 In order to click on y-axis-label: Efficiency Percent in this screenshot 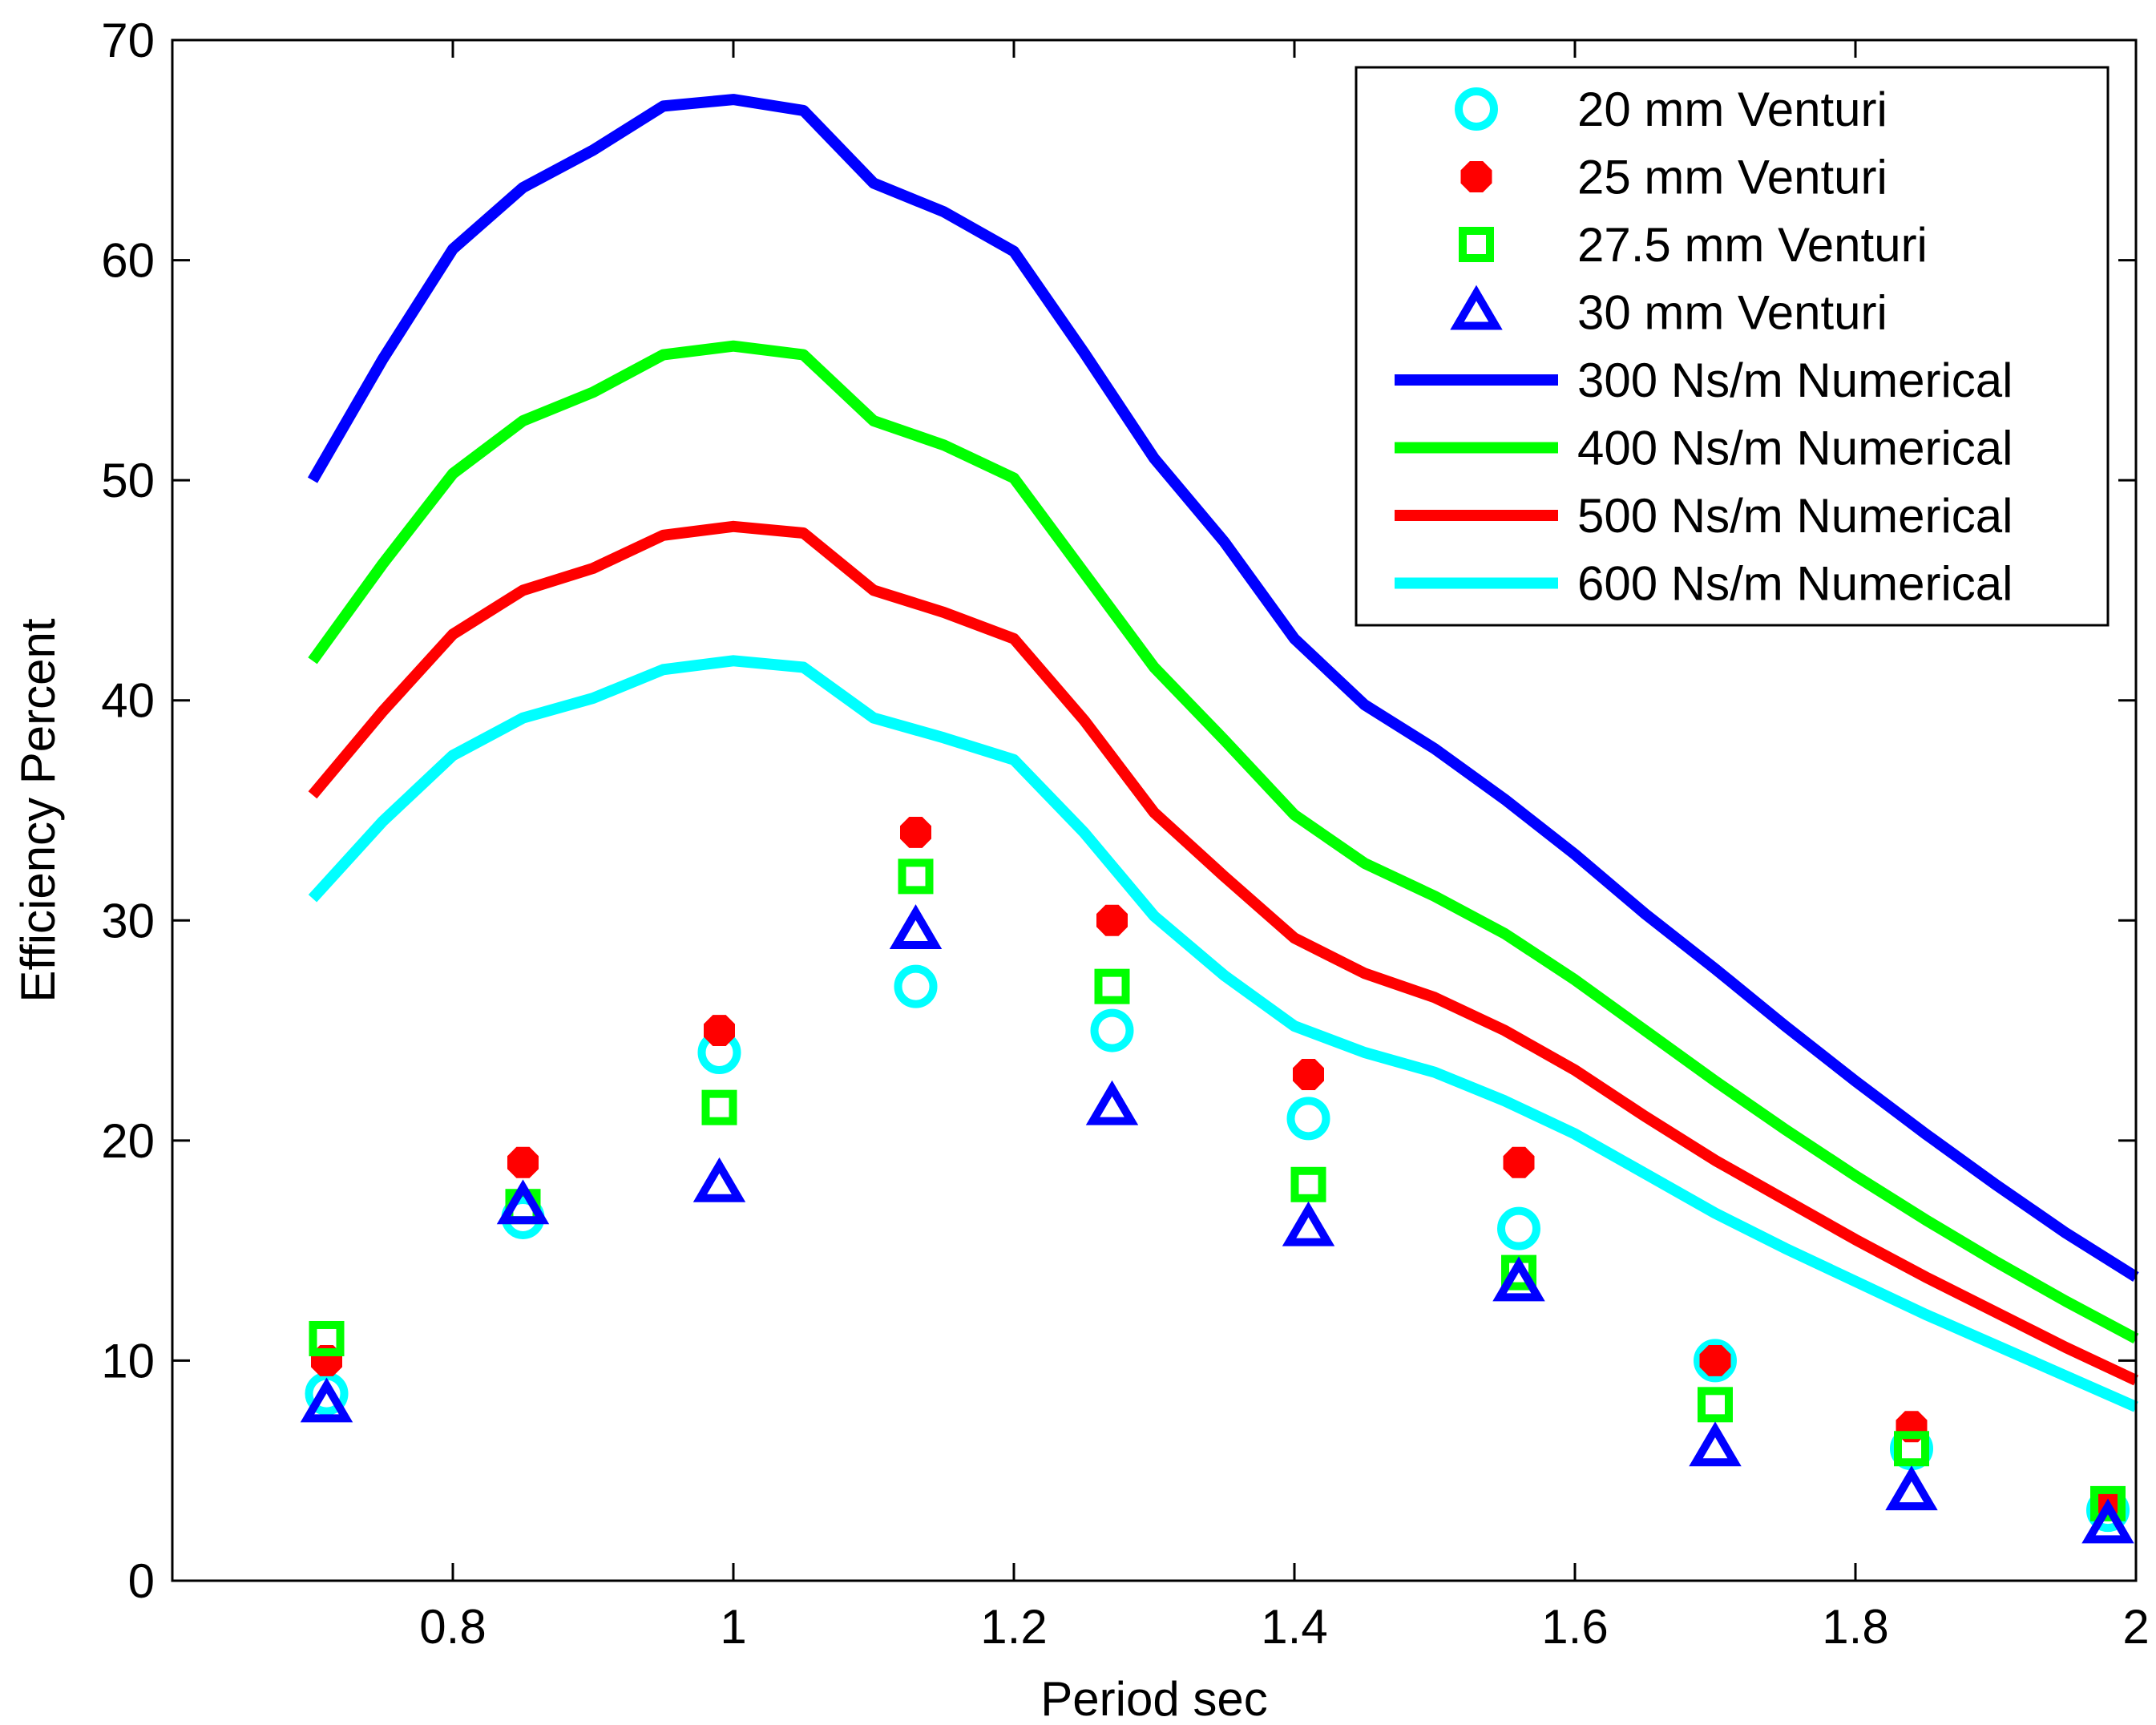, I will do `click(38, 810)`.